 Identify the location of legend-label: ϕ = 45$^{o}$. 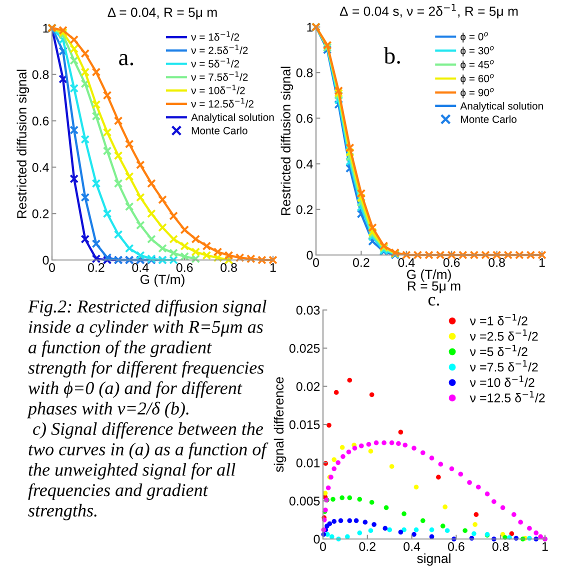
(477, 65).